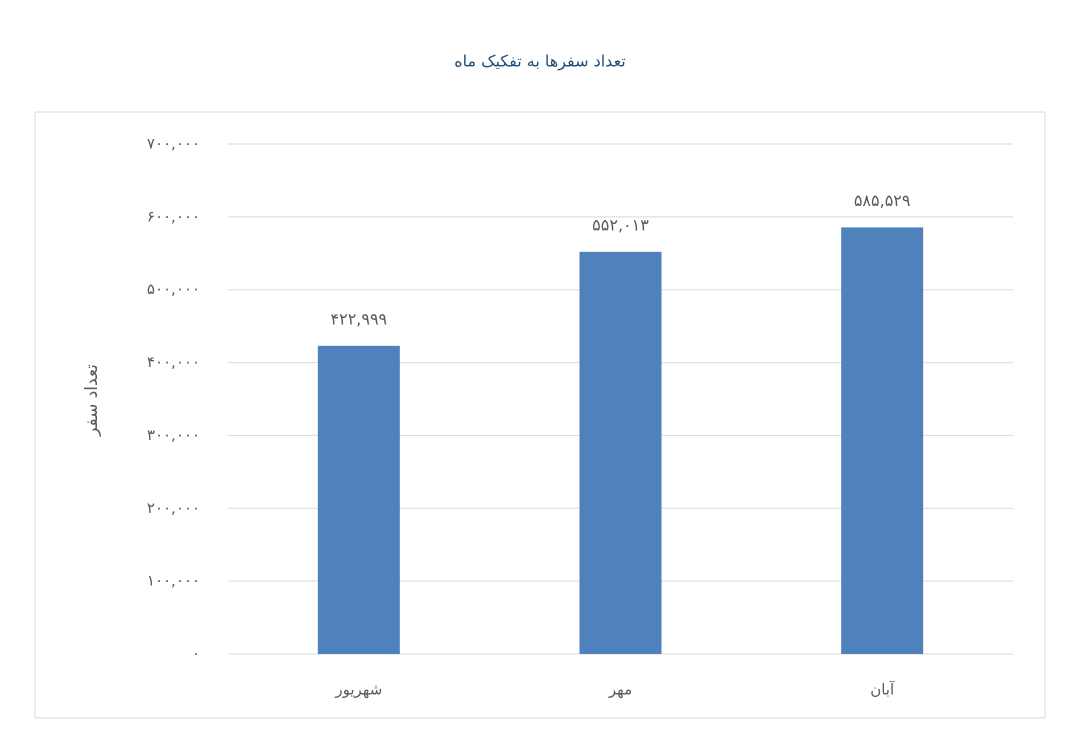 This screenshot has height=751, width=1080. Describe the element at coordinates (173, 289) in the screenshot. I see `y-tick-label: ۵۰۰,۰۰۰` at that location.